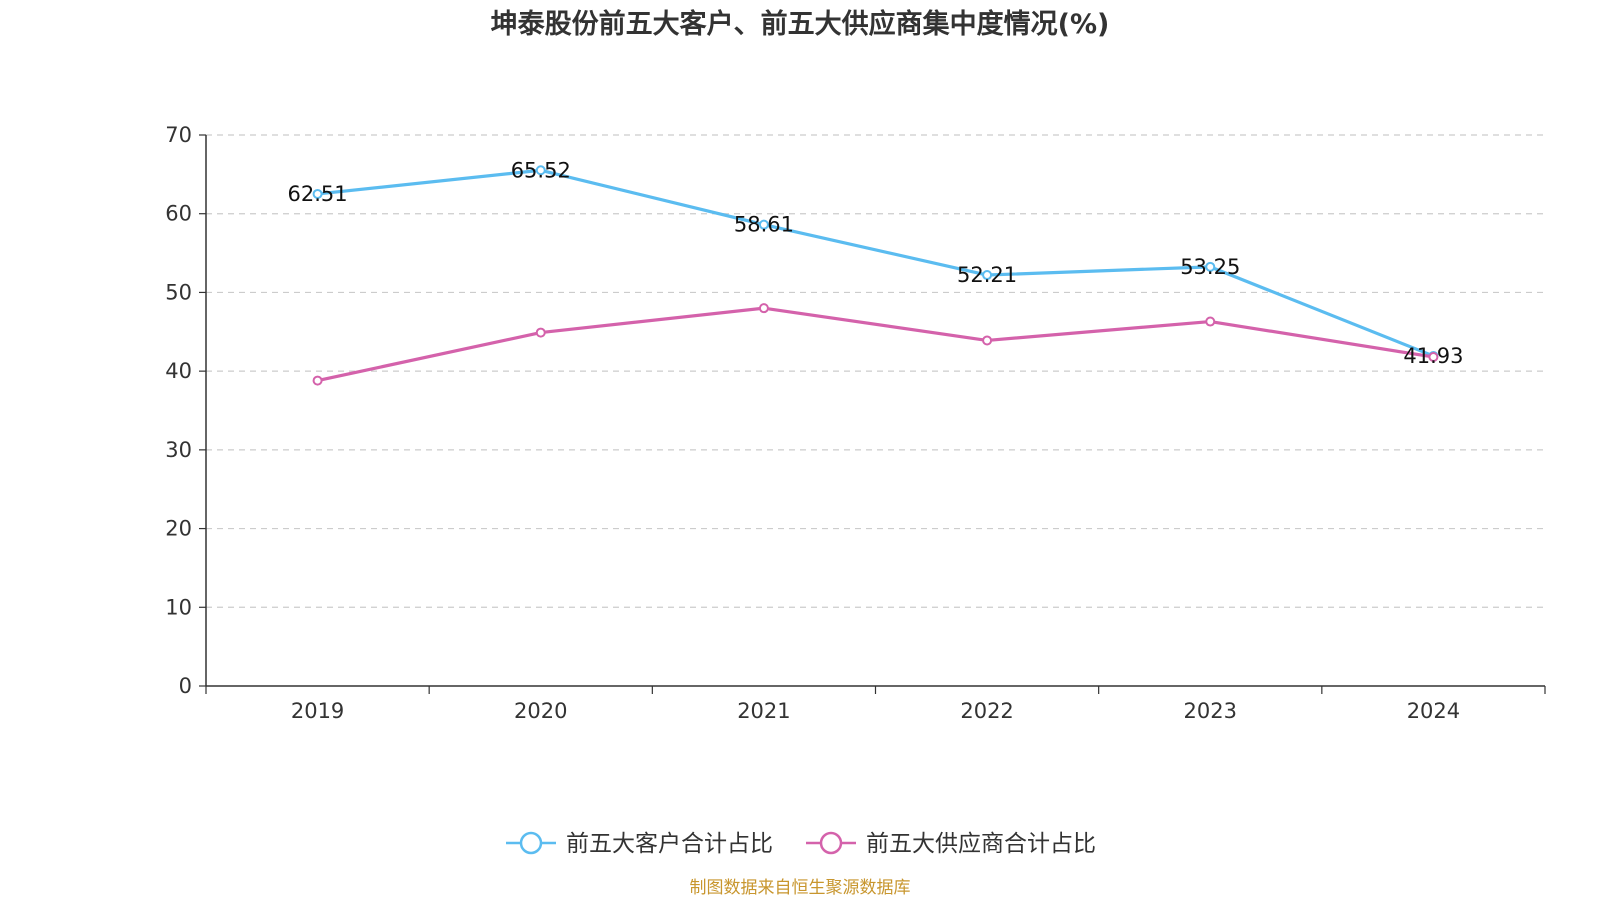 Image resolution: width=1600 pixels, height=900 pixels. Describe the element at coordinates (178, 529) in the screenshot. I see `y-tick-label: 20` at that location.